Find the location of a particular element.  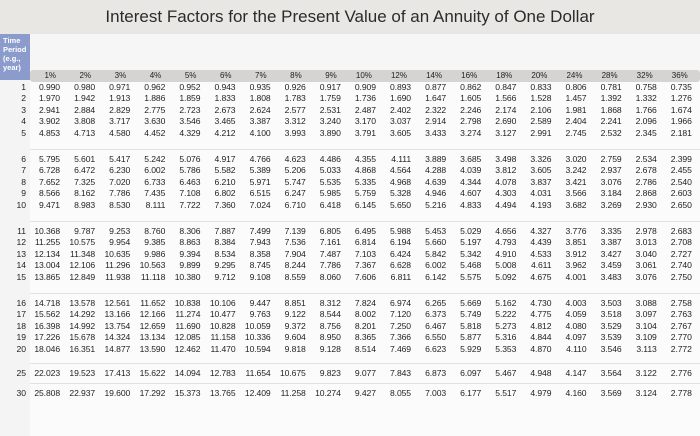

factor-cell: 3.076 is located at coordinates (646, 276).